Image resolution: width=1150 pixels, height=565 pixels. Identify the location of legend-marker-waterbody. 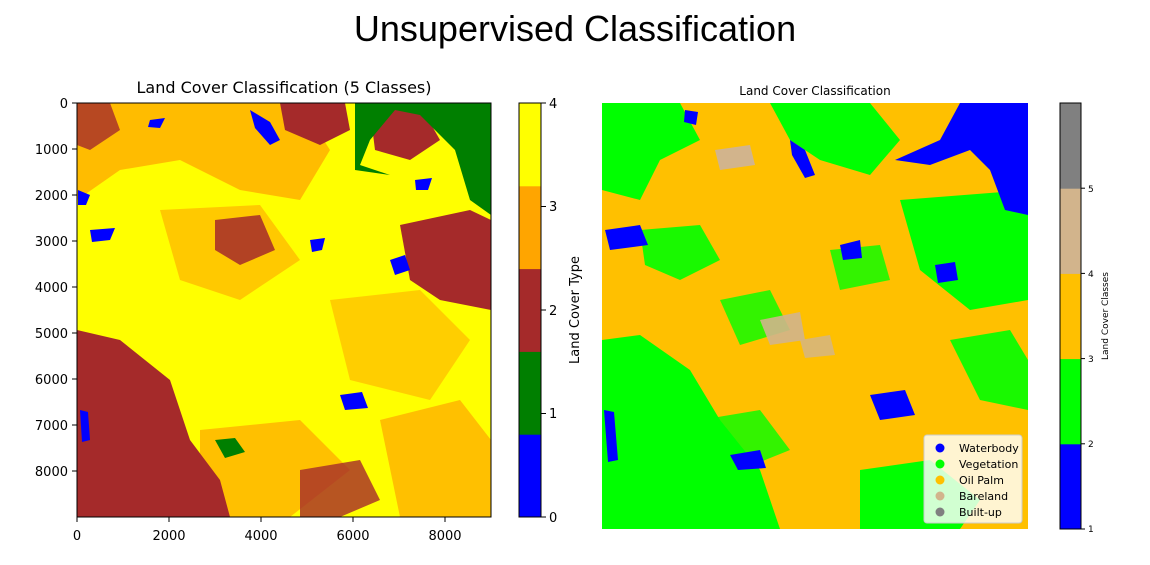
(940, 448).